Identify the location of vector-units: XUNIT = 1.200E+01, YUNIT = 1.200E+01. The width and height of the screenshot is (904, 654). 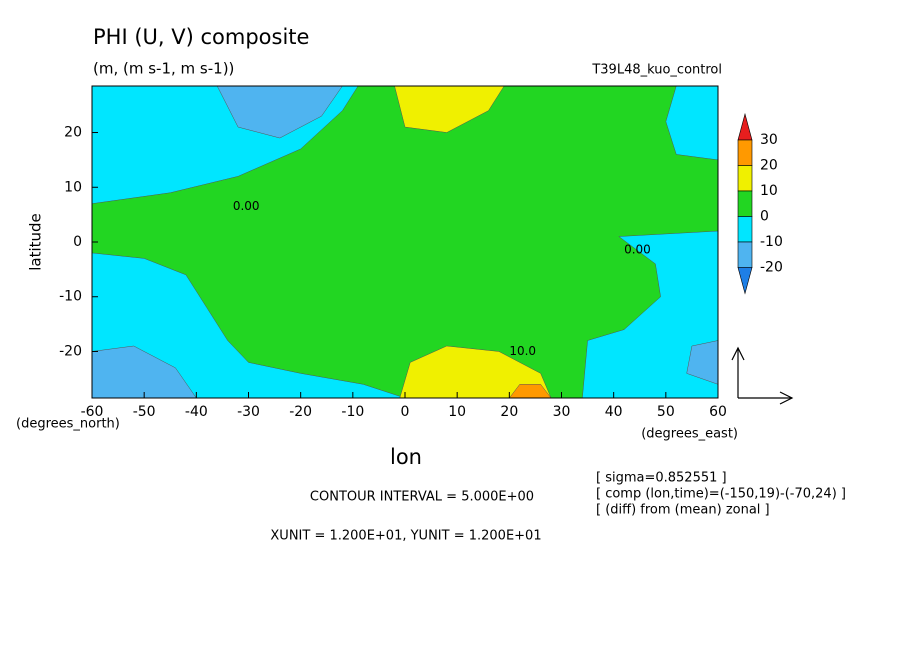
(405, 536).